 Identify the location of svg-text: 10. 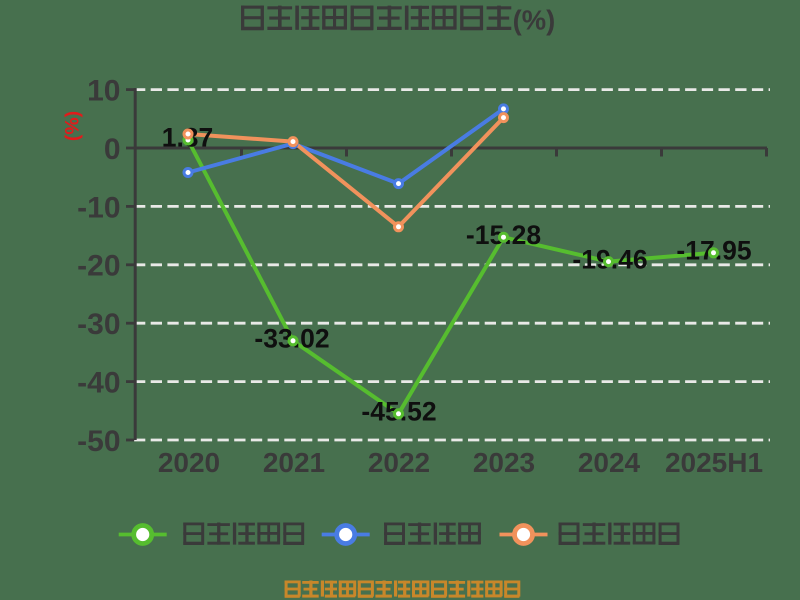
(103, 91).